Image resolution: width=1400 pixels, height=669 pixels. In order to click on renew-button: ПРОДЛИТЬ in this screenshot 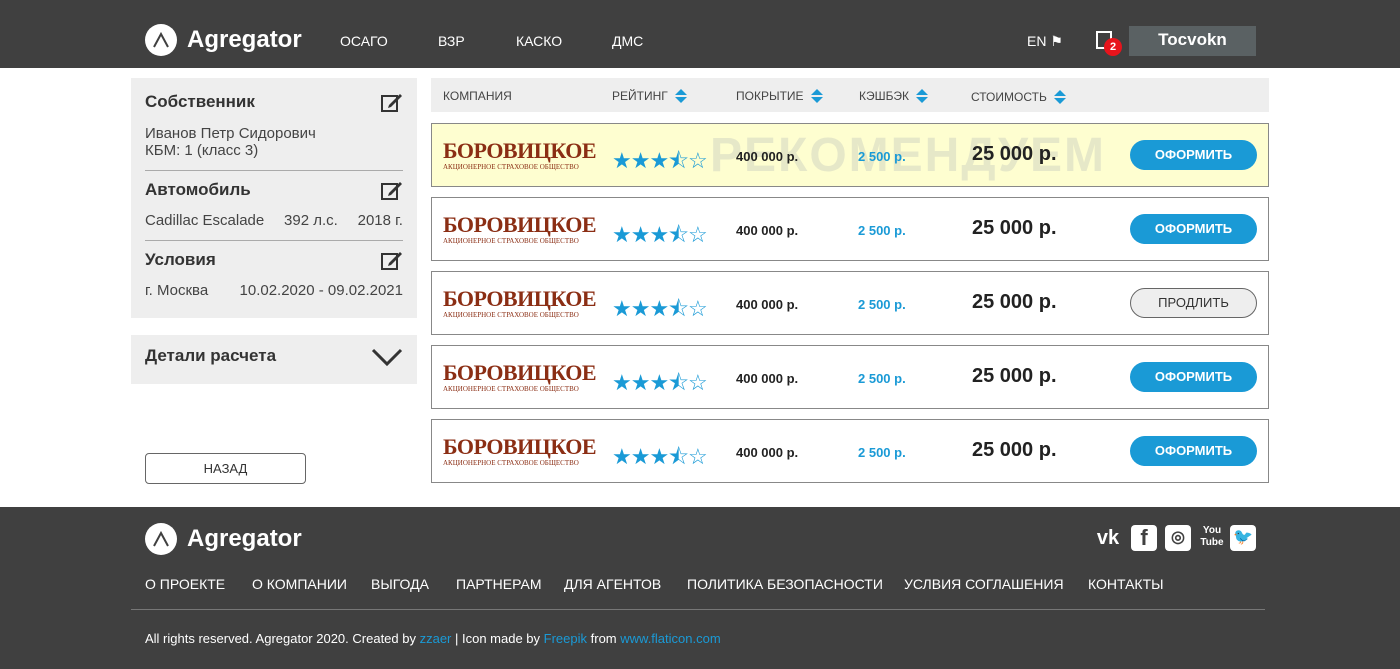, I will do `click(1193, 303)`.